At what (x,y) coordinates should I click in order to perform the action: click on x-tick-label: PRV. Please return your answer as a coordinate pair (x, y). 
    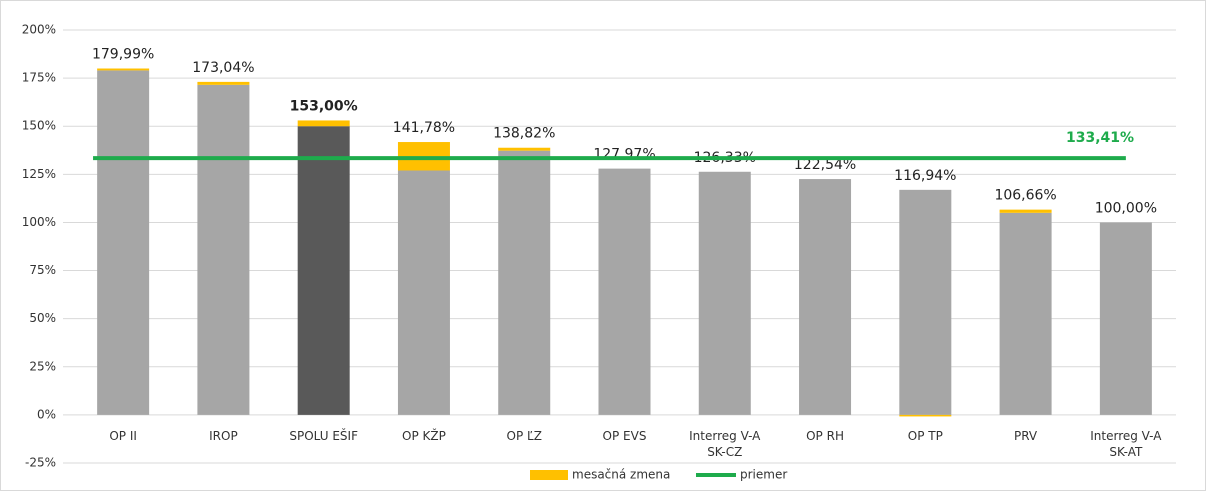
    Looking at the image, I should click on (1026, 436).